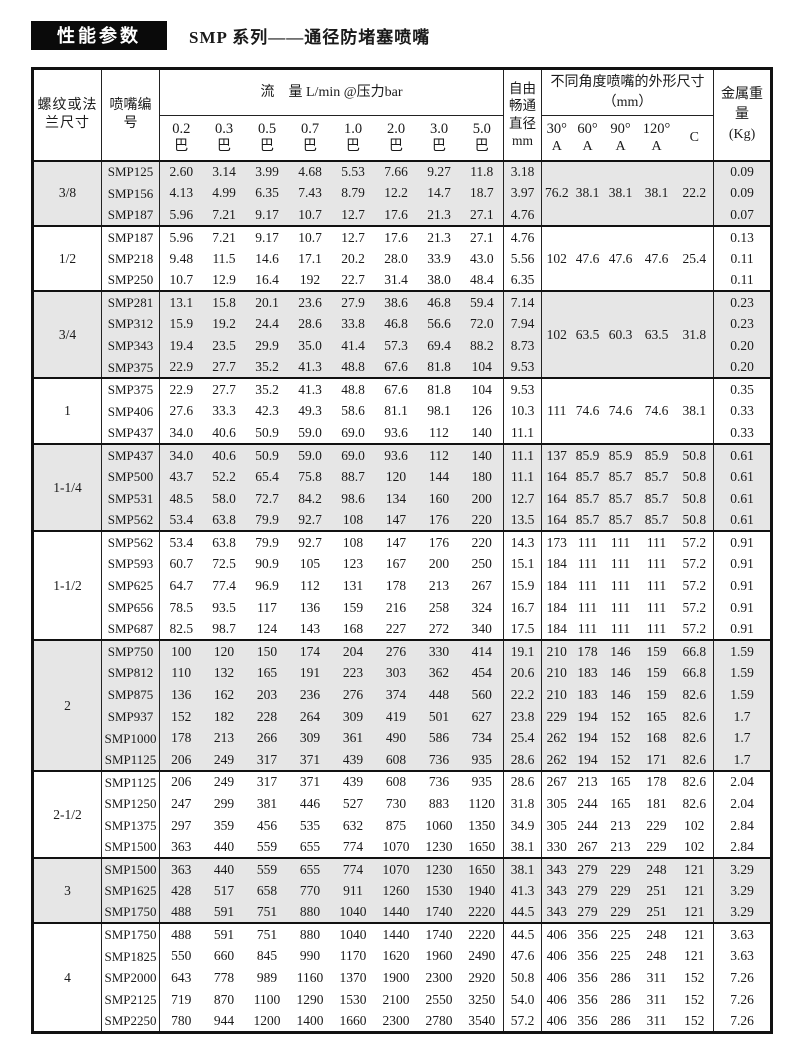  What do you see at coordinates (224, 193) in the screenshot?
I see `flow-cell: 4.99` at bounding box center [224, 193].